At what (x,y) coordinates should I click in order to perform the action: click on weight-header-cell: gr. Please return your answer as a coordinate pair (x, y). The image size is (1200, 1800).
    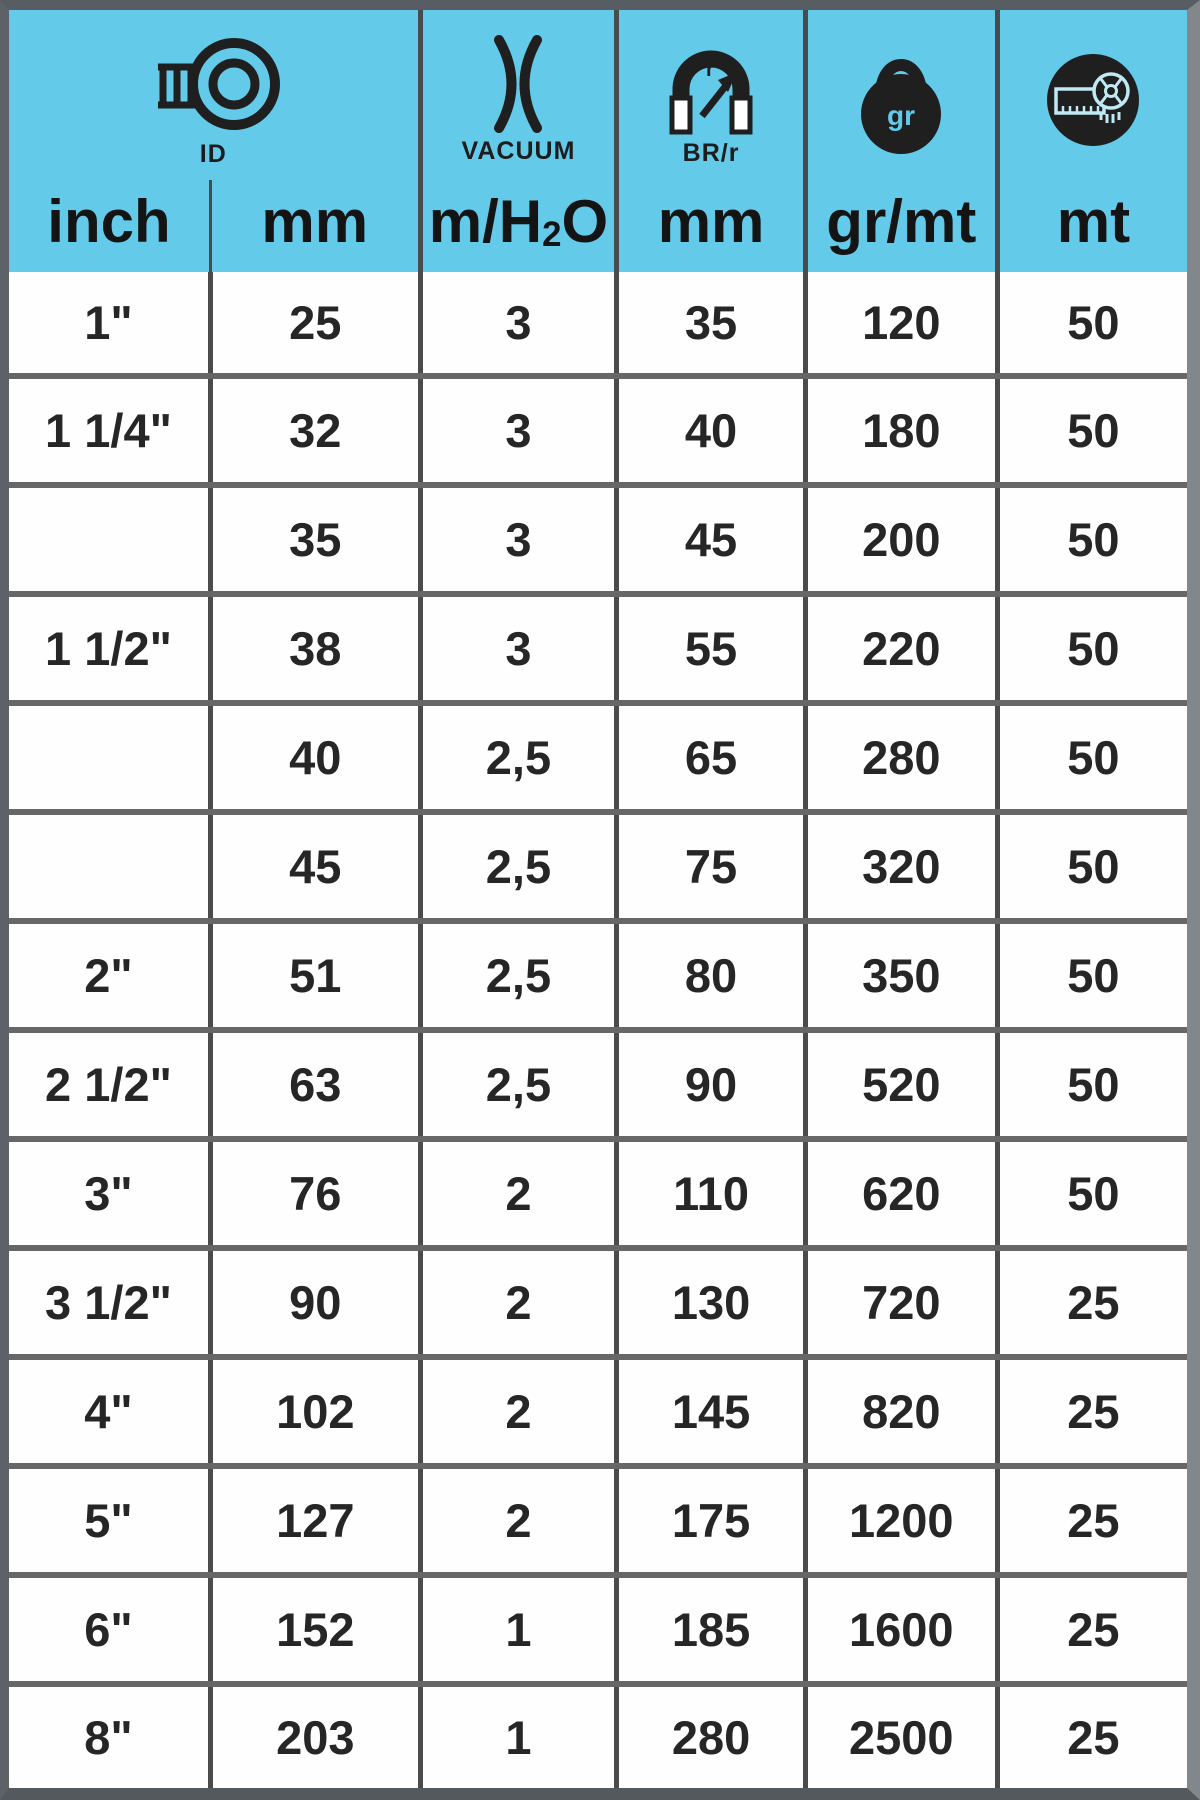
    Looking at the image, I should click on (900, 95).